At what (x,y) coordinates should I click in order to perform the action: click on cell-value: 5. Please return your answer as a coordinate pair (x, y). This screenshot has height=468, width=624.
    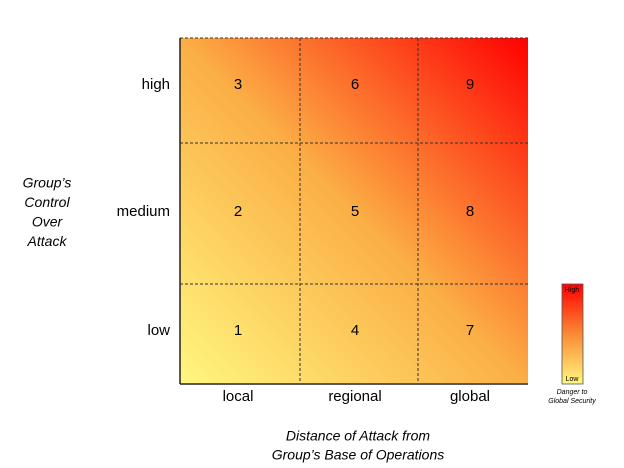
    Looking at the image, I should click on (355, 211).